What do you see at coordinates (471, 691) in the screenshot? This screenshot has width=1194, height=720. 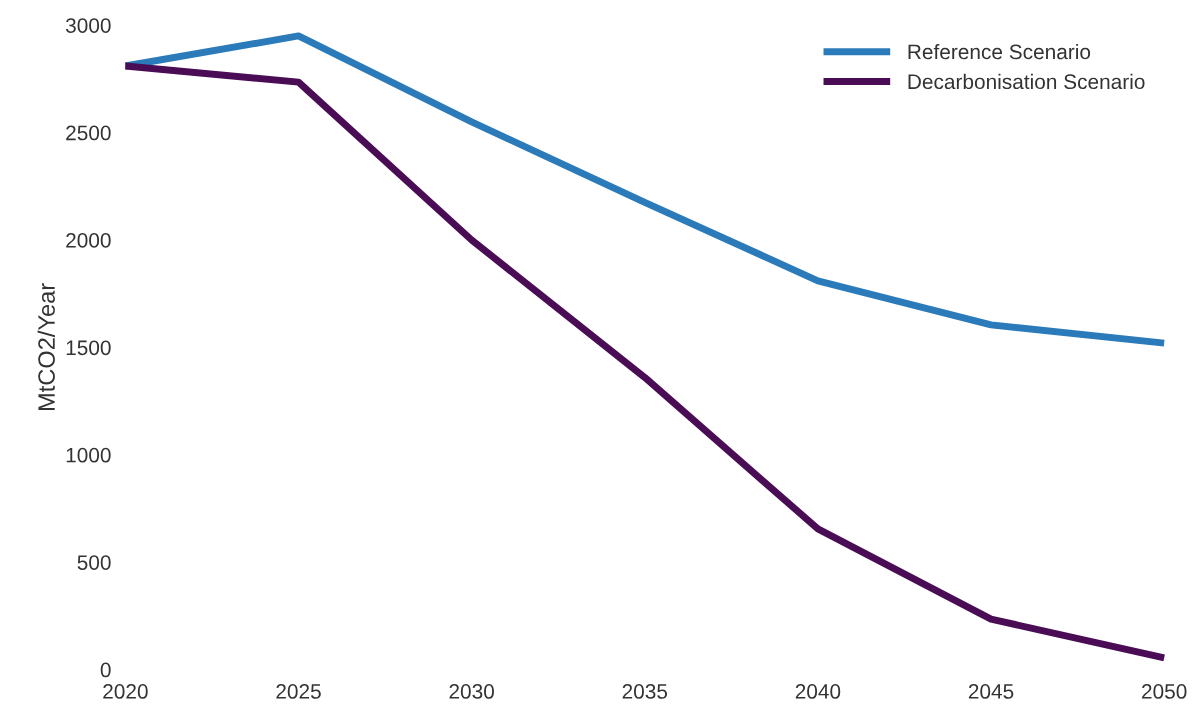 I see `x-tick-label: 2030` at bounding box center [471, 691].